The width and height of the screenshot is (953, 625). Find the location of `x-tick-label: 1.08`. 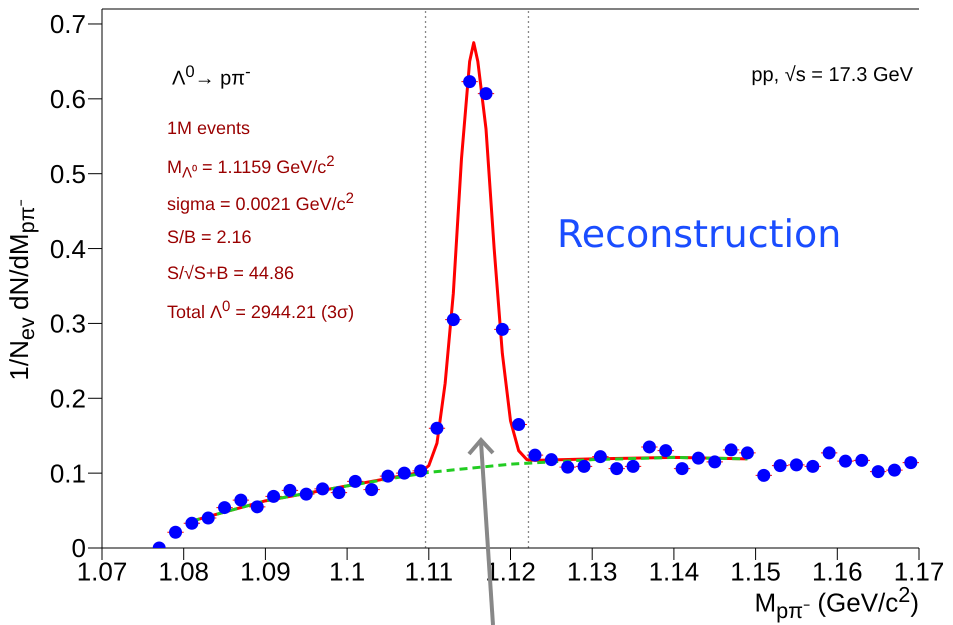

x-tick-label: 1.08 is located at coordinates (184, 571).